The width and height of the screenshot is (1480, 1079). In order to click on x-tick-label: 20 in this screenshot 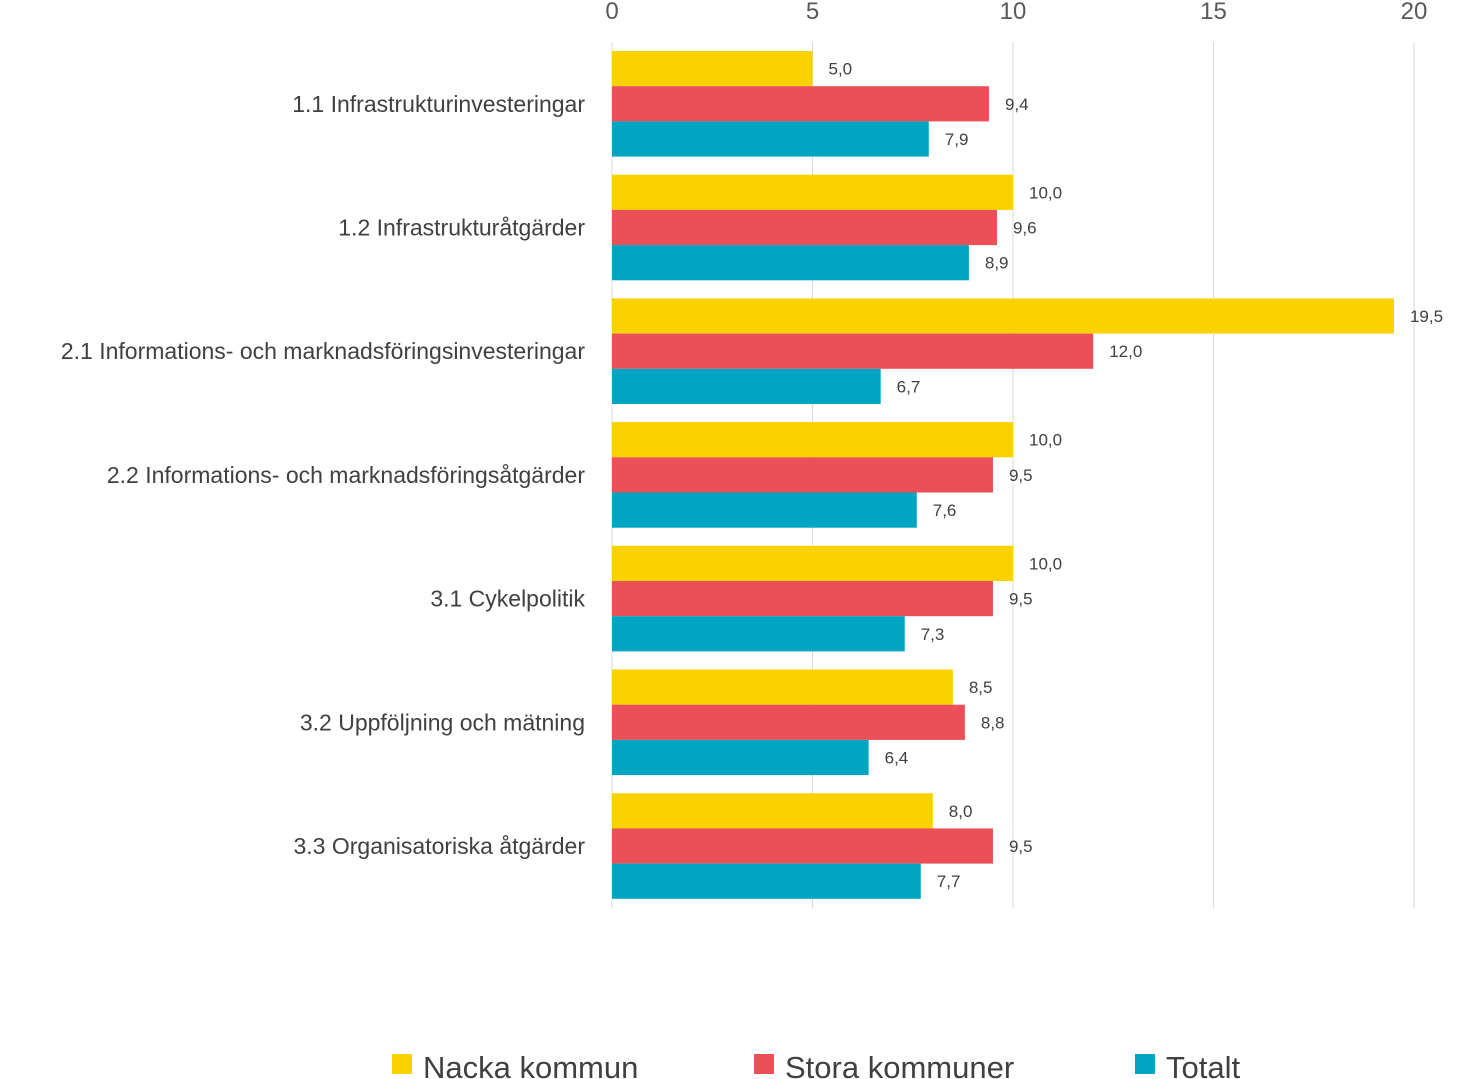, I will do `click(1414, 12)`.